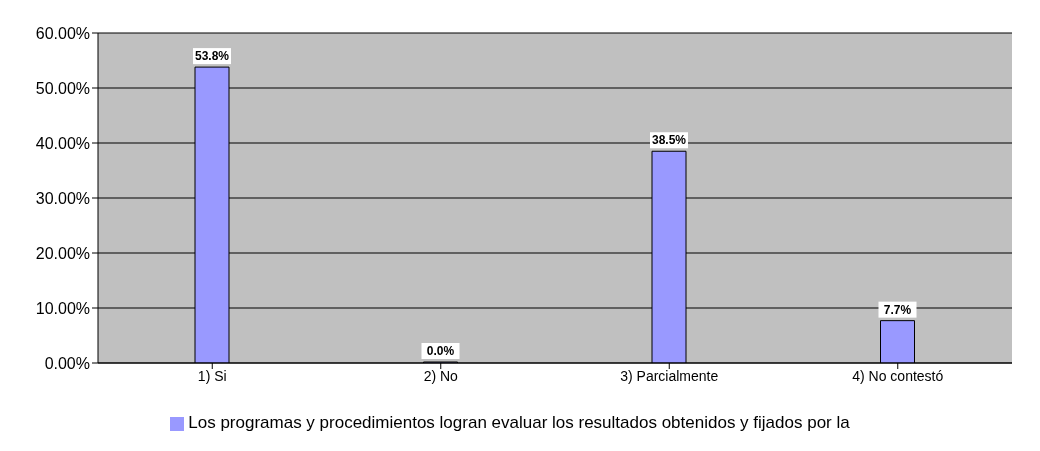  What do you see at coordinates (62, 88) in the screenshot?
I see `y-tick-label: 50.00%` at bounding box center [62, 88].